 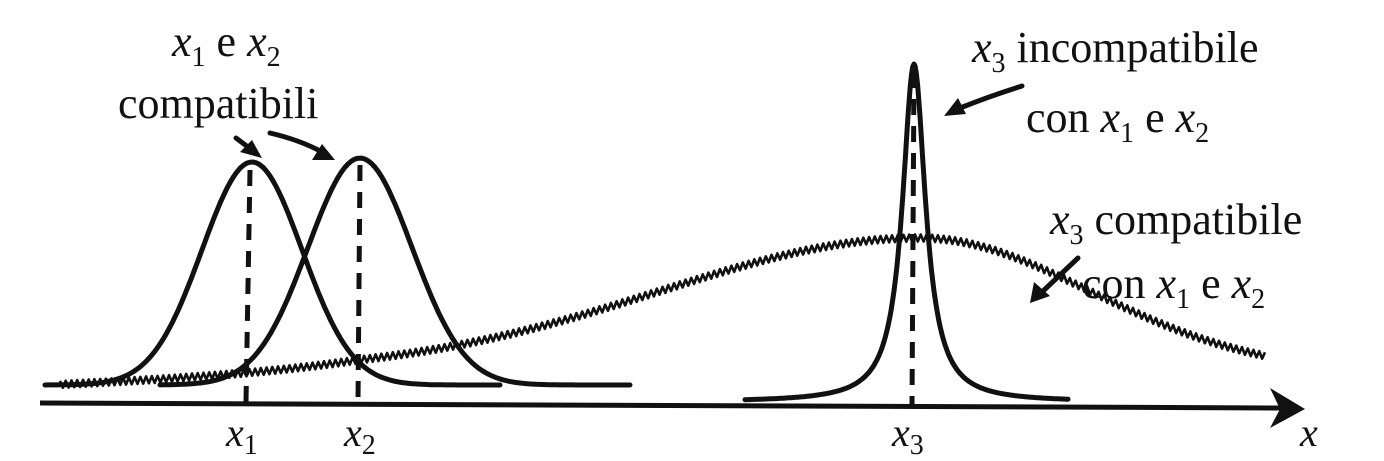 What do you see at coordinates (301, 145) in the screenshot?
I see `arrow-to-x2-peak` at bounding box center [301, 145].